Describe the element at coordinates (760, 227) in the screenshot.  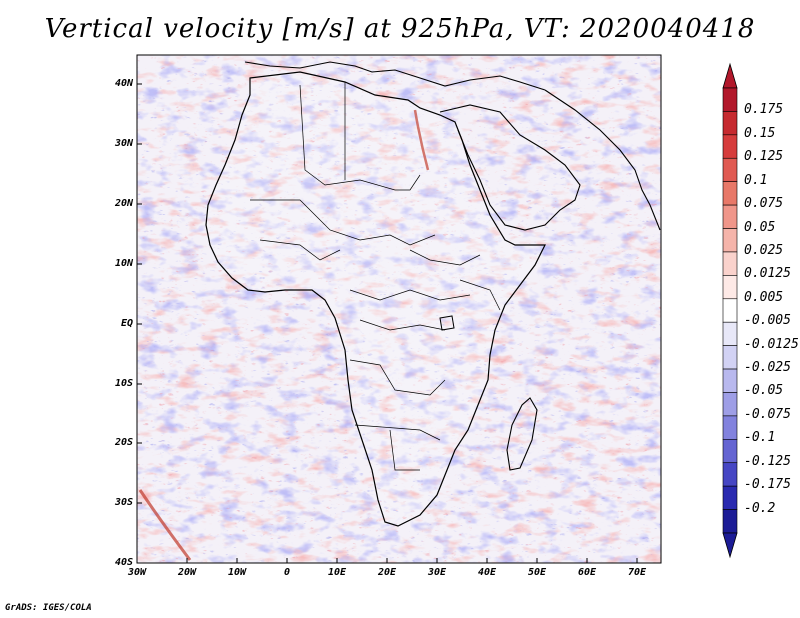
I see `colorbar-label: 0.05` at that location.